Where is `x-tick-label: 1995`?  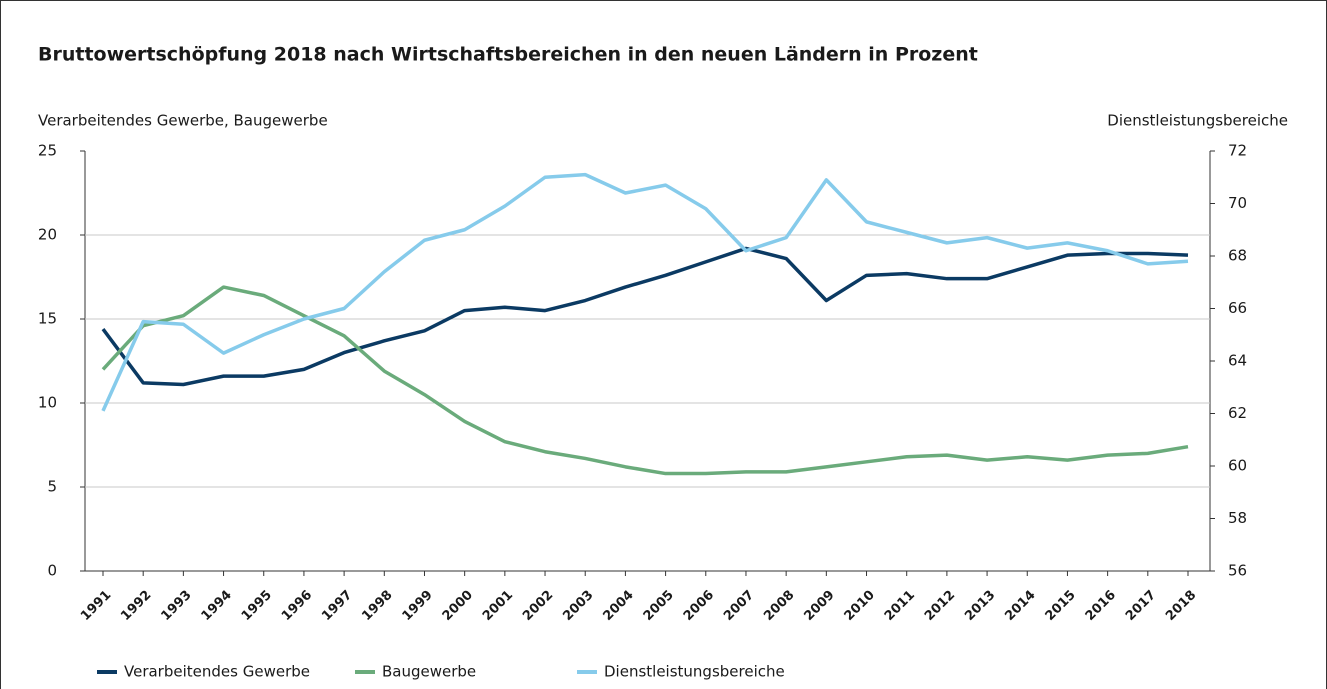 x-tick-label: 1995 is located at coordinates (257, 606).